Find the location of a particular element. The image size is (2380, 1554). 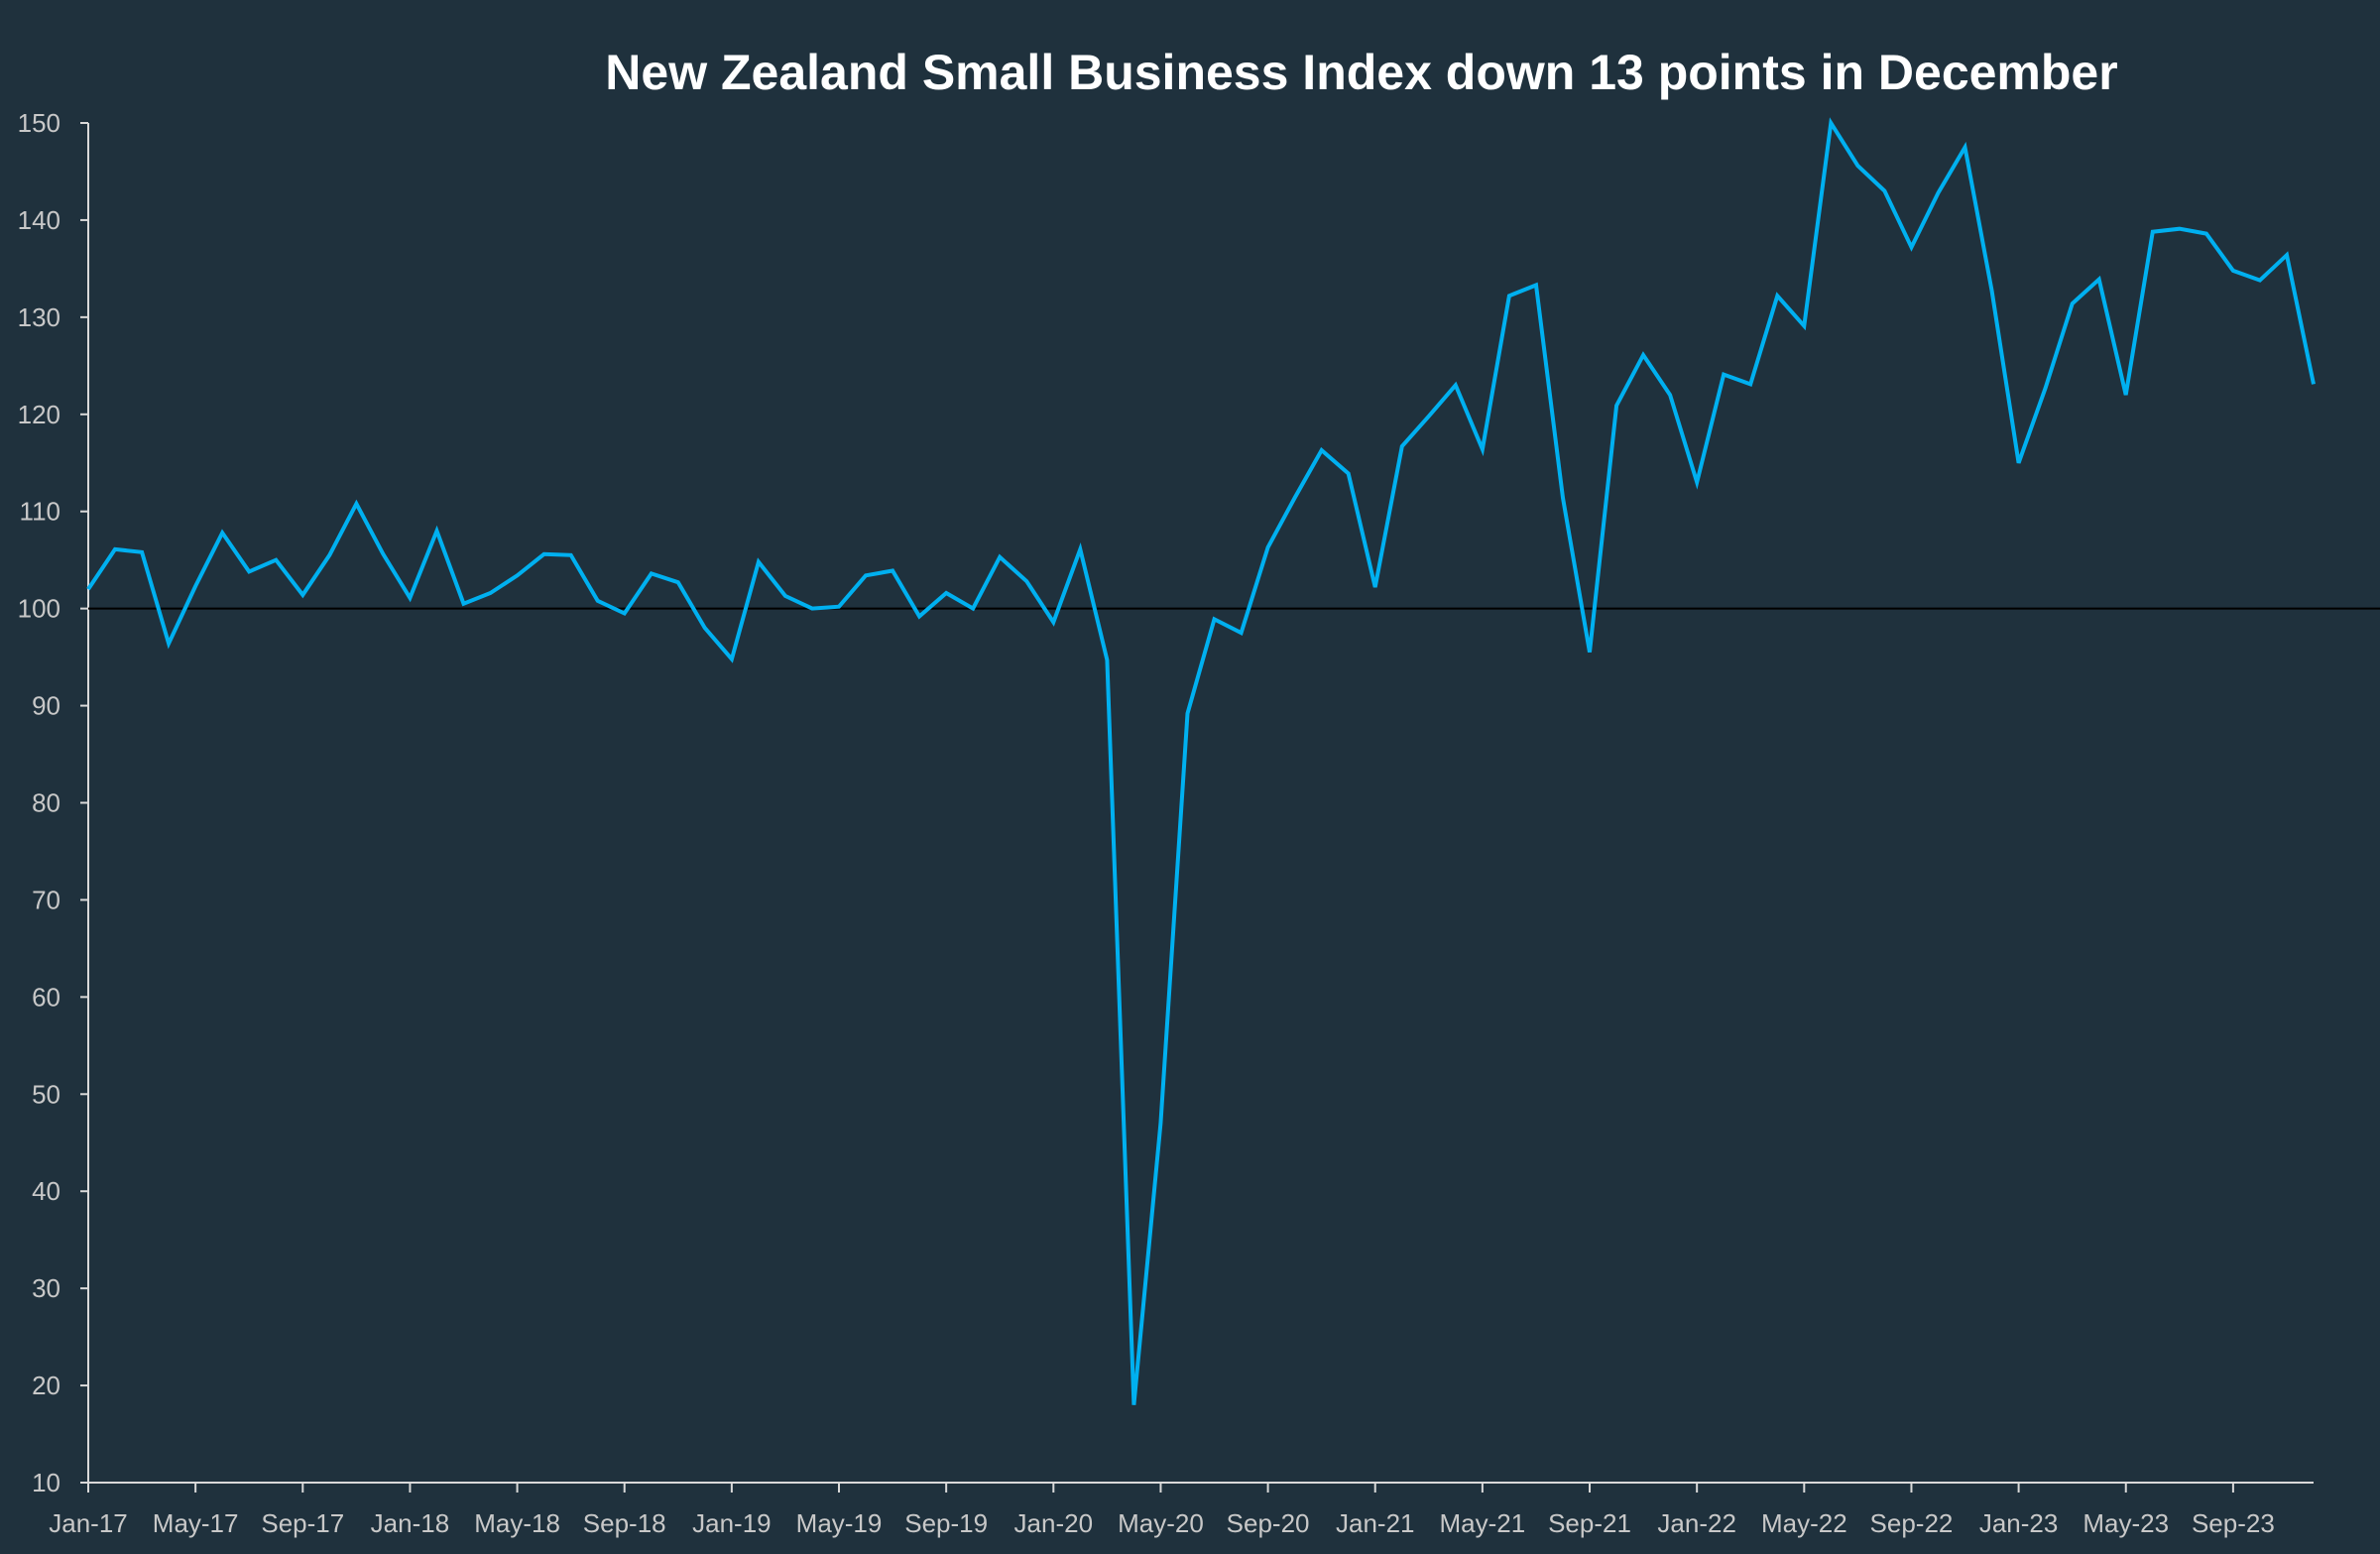

x-tick-label: Sep-23 is located at coordinates (2233, 1523).